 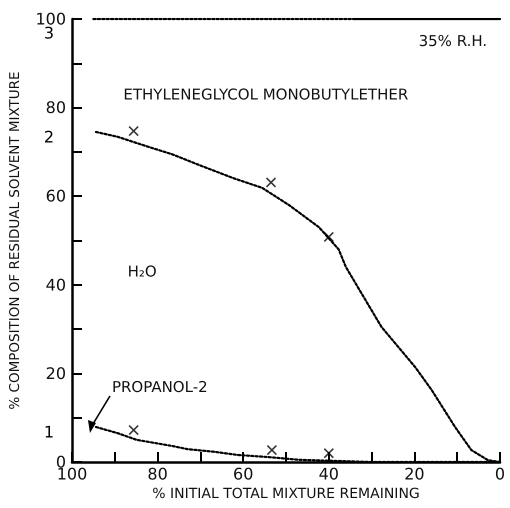 I want to click on legend-label: 1, so click(x=49, y=432).